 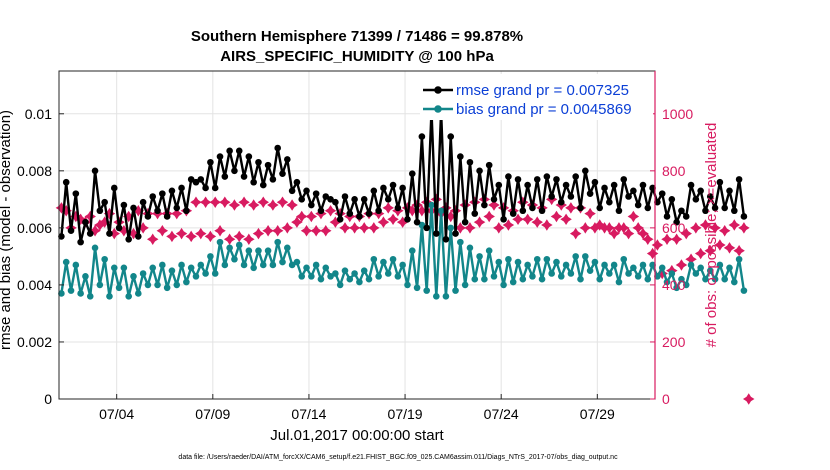 I want to click on x-tick-label: 07/24, so click(x=501, y=414).